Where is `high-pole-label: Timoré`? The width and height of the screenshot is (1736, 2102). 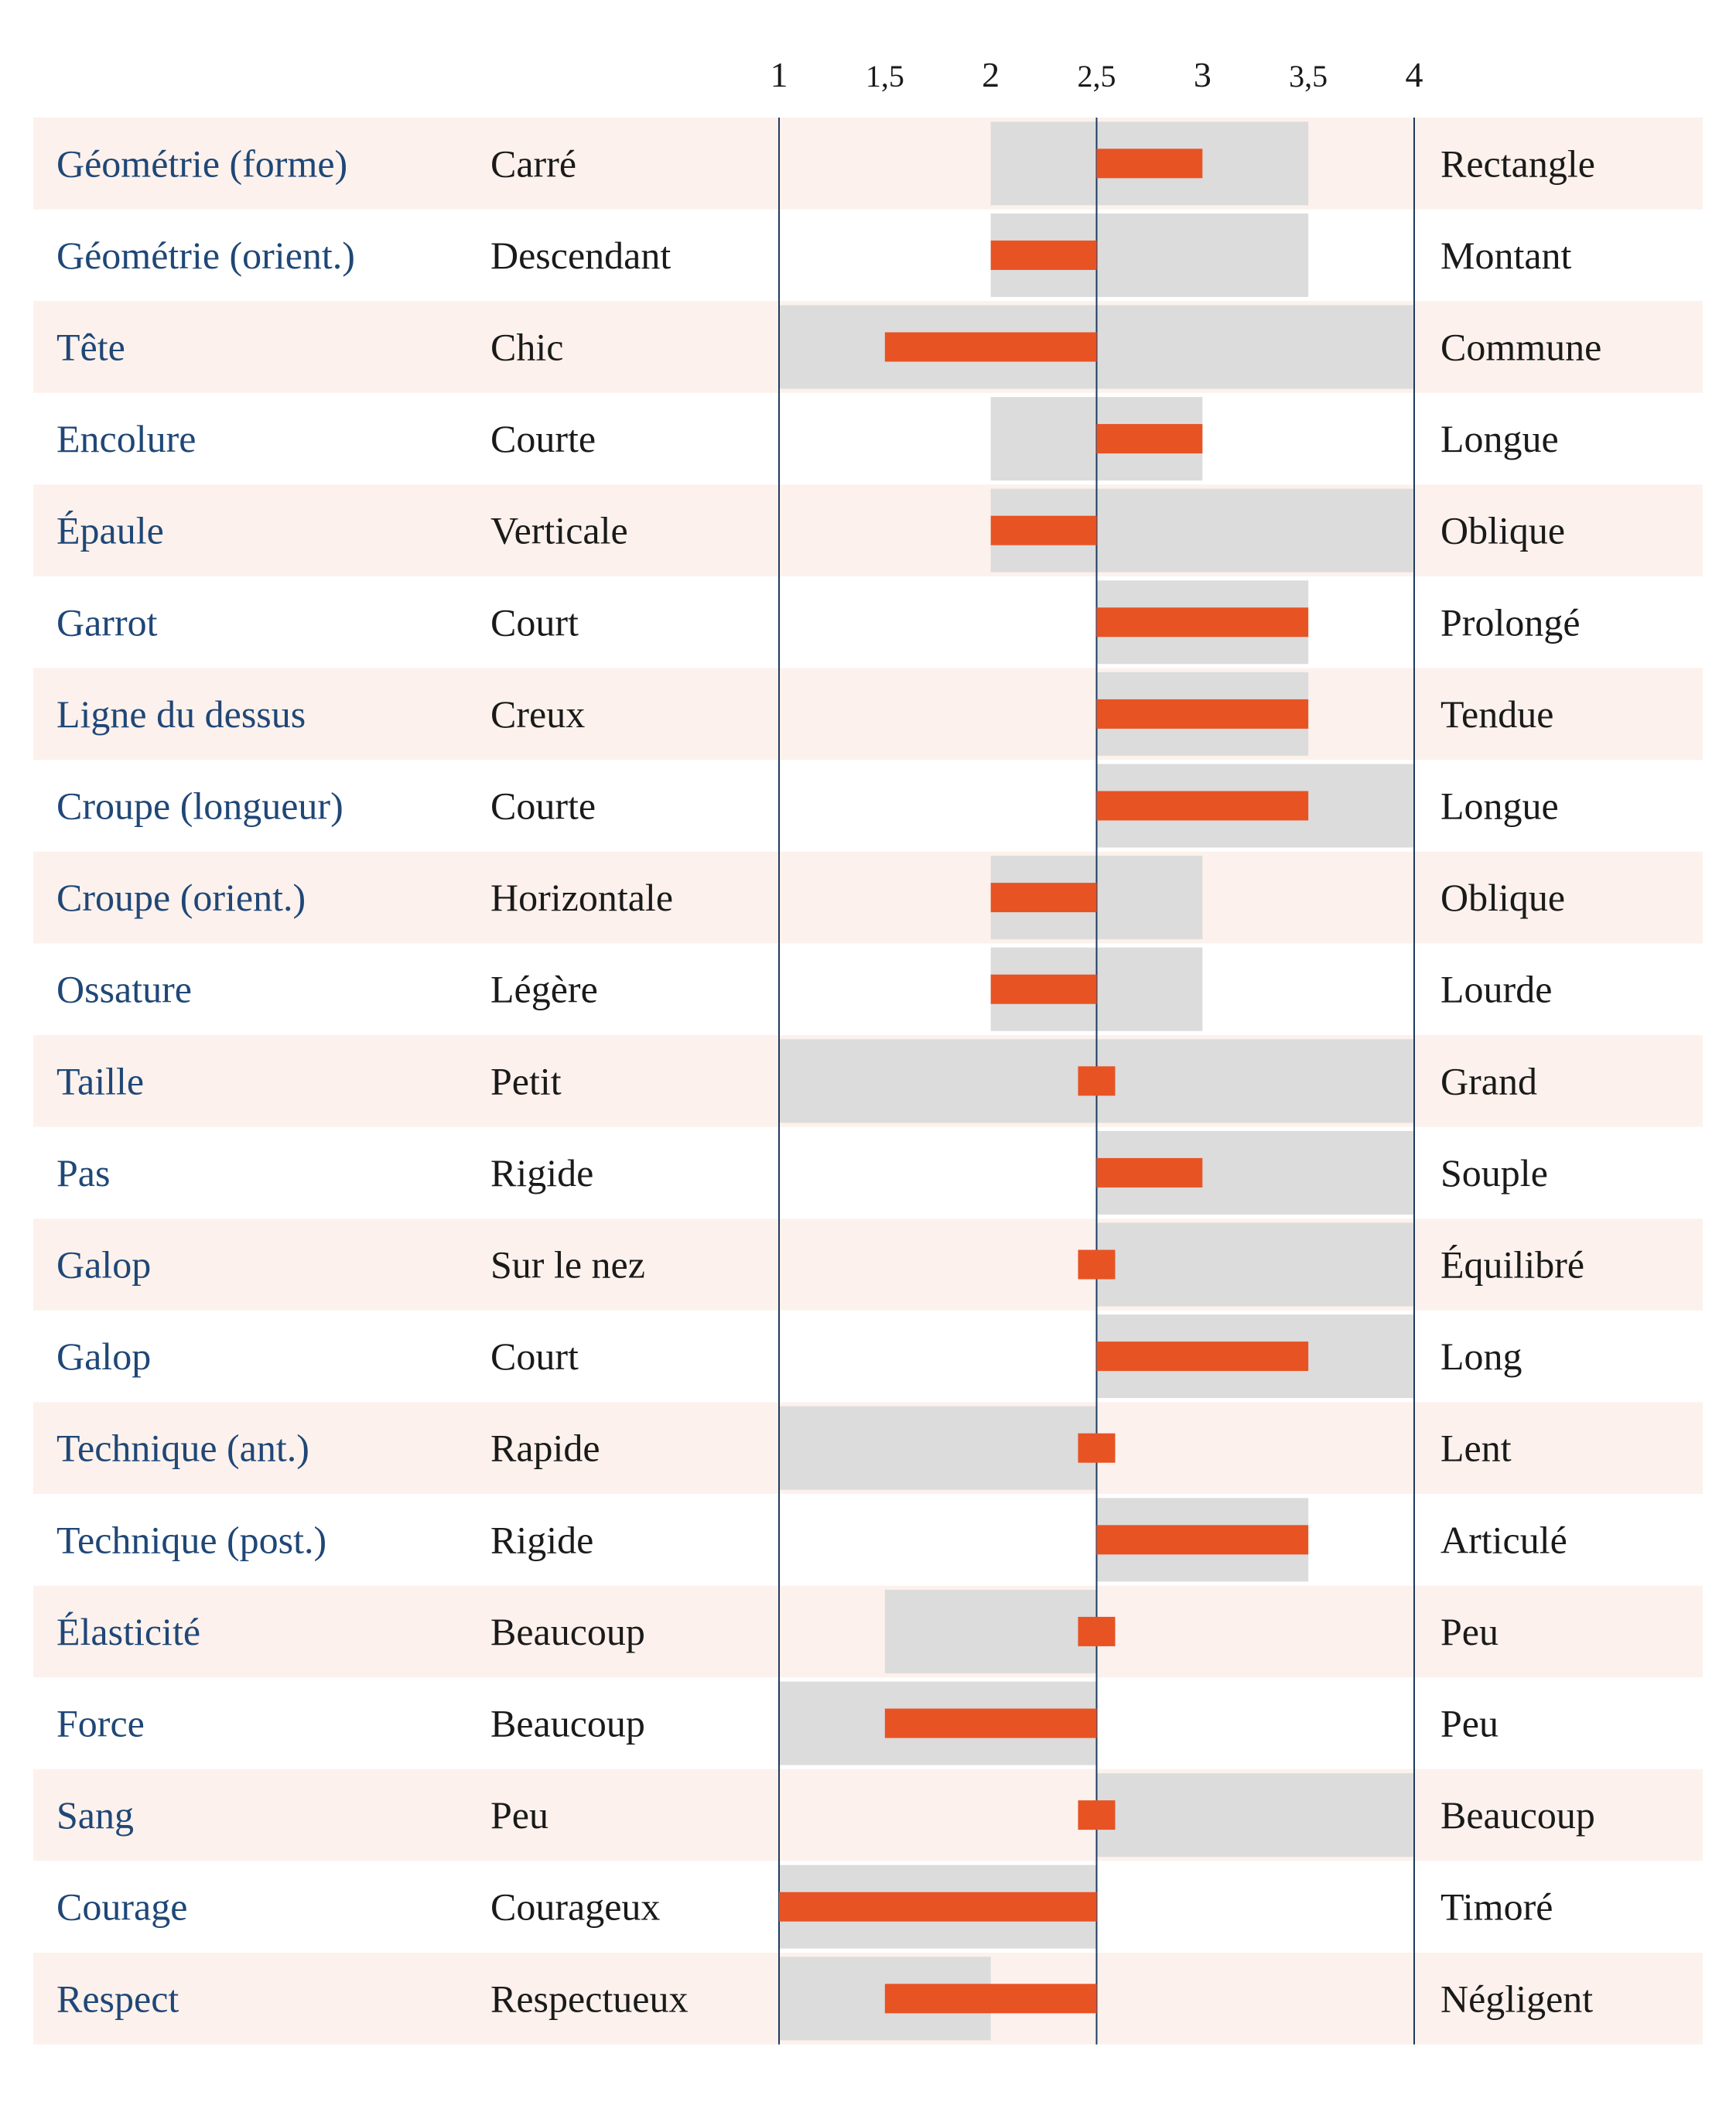
high-pole-label: Timoré is located at coordinates (1496, 1907).